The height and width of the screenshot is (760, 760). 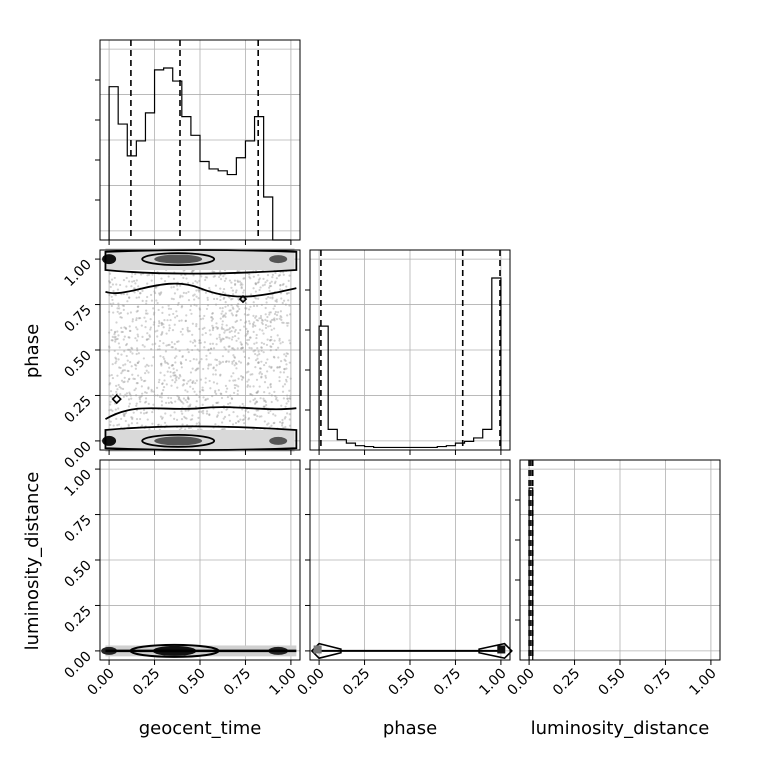 What do you see at coordinates (109, 440) in the screenshot?
I see `density-core` at bounding box center [109, 440].